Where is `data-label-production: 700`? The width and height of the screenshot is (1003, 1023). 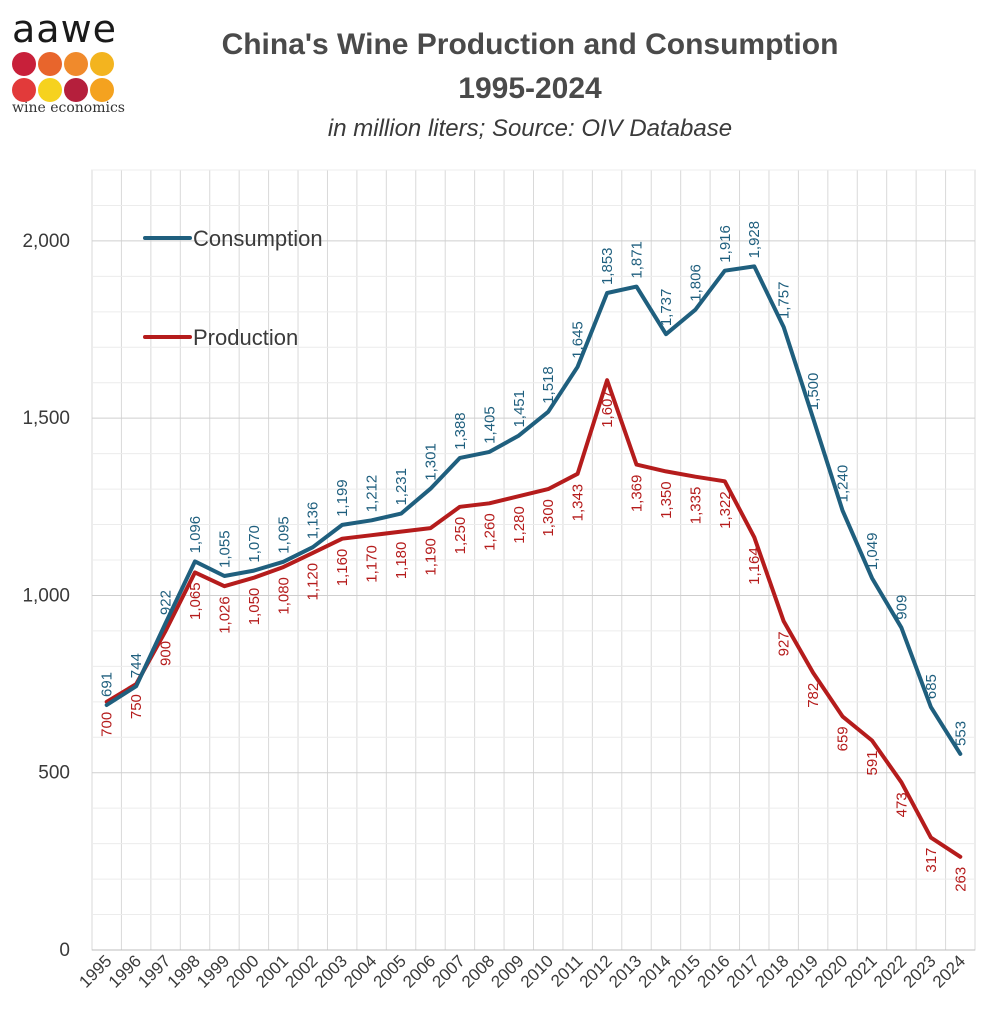 data-label-production: 700 is located at coordinates (107, 724).